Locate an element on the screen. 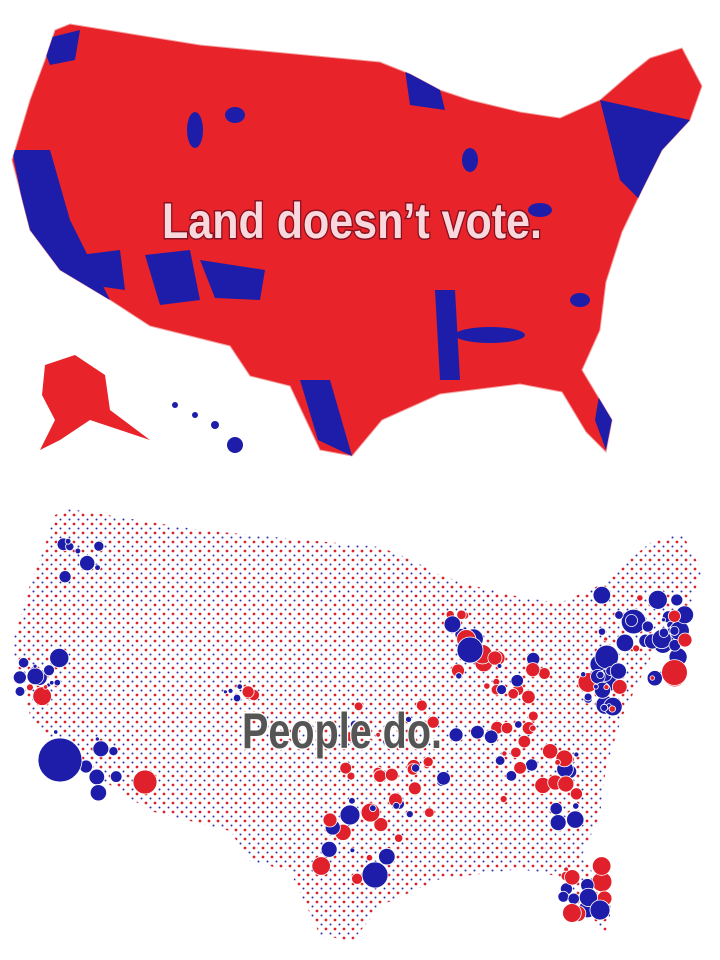 This screenshot has width=720, height=960. caption: People do. is located at coordinates (342, 731).